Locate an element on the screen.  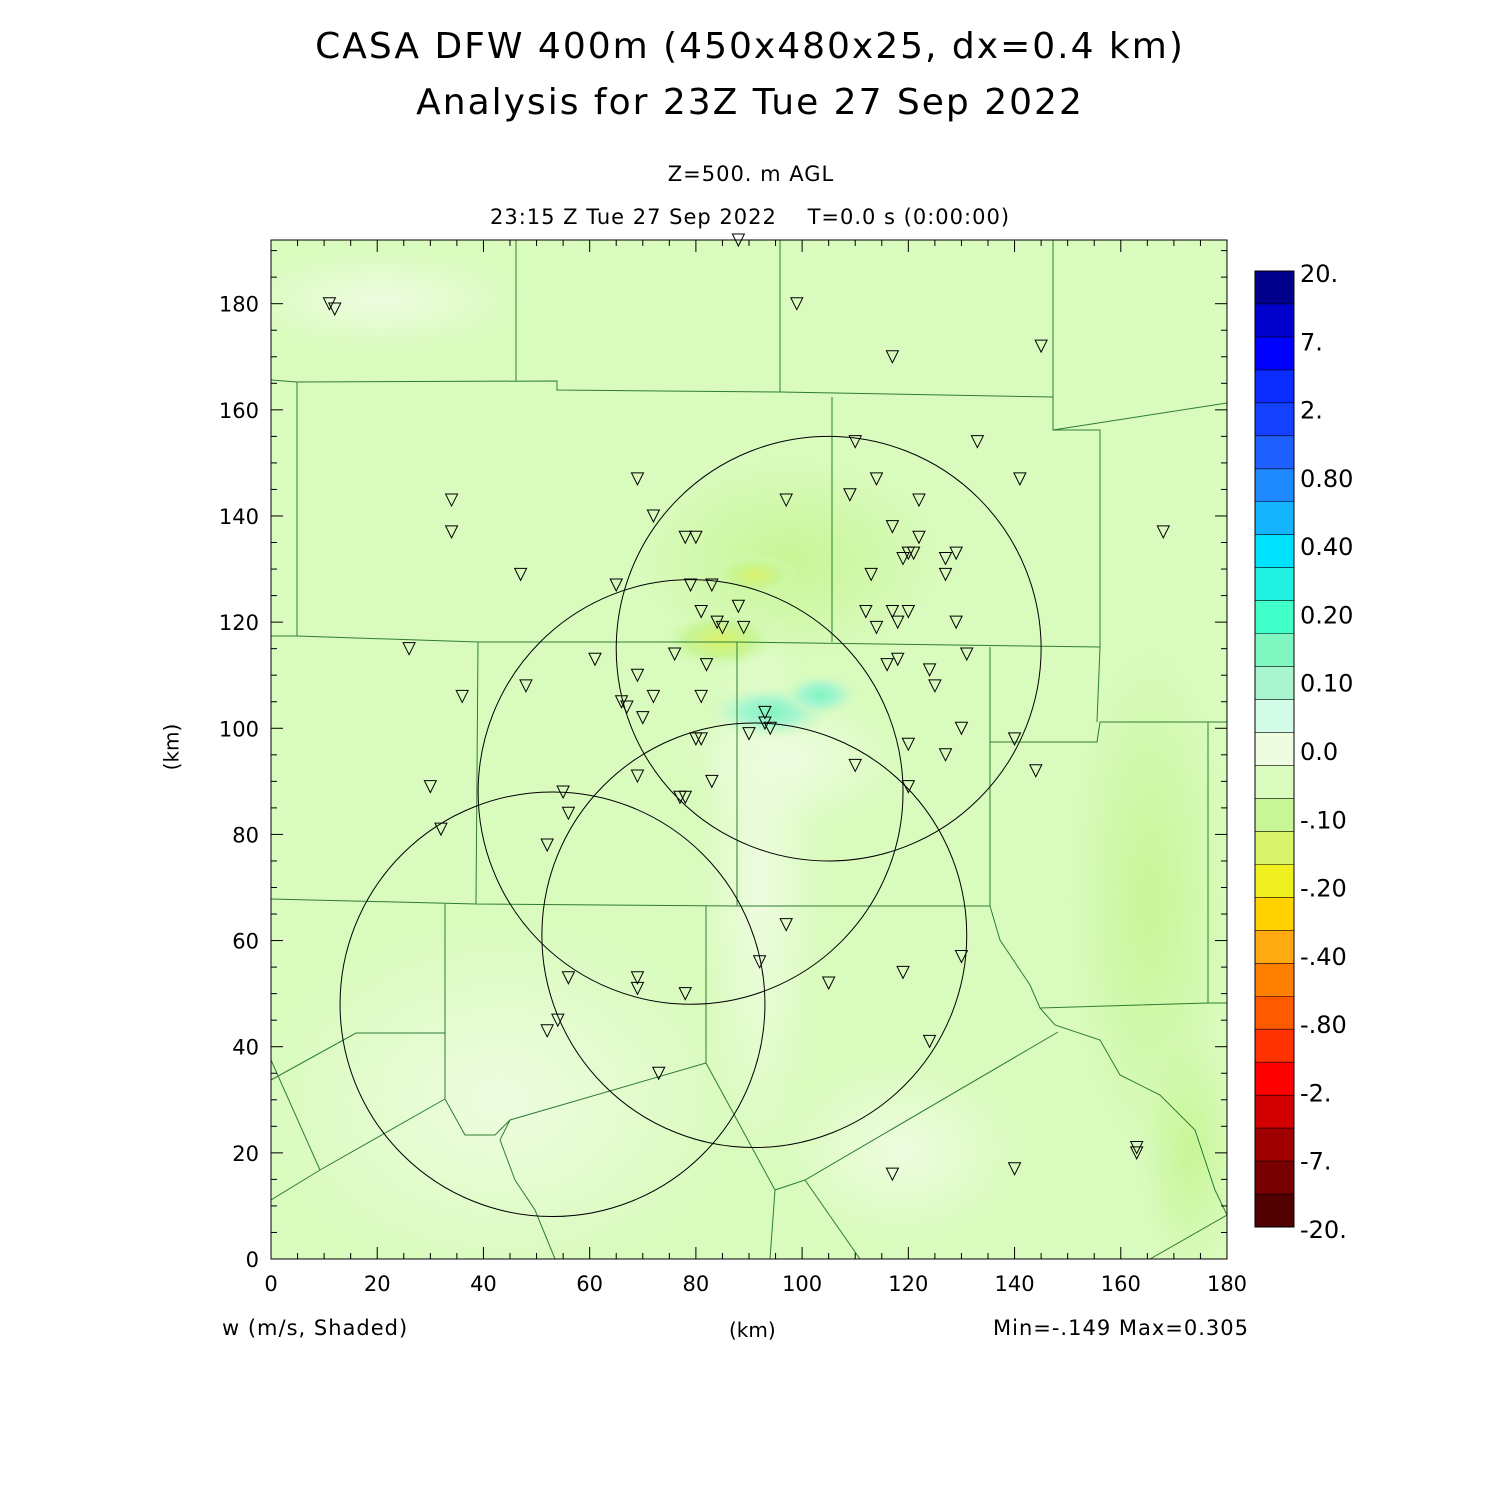
colorbar-label: 20. is located at coordinates (1319, 274).